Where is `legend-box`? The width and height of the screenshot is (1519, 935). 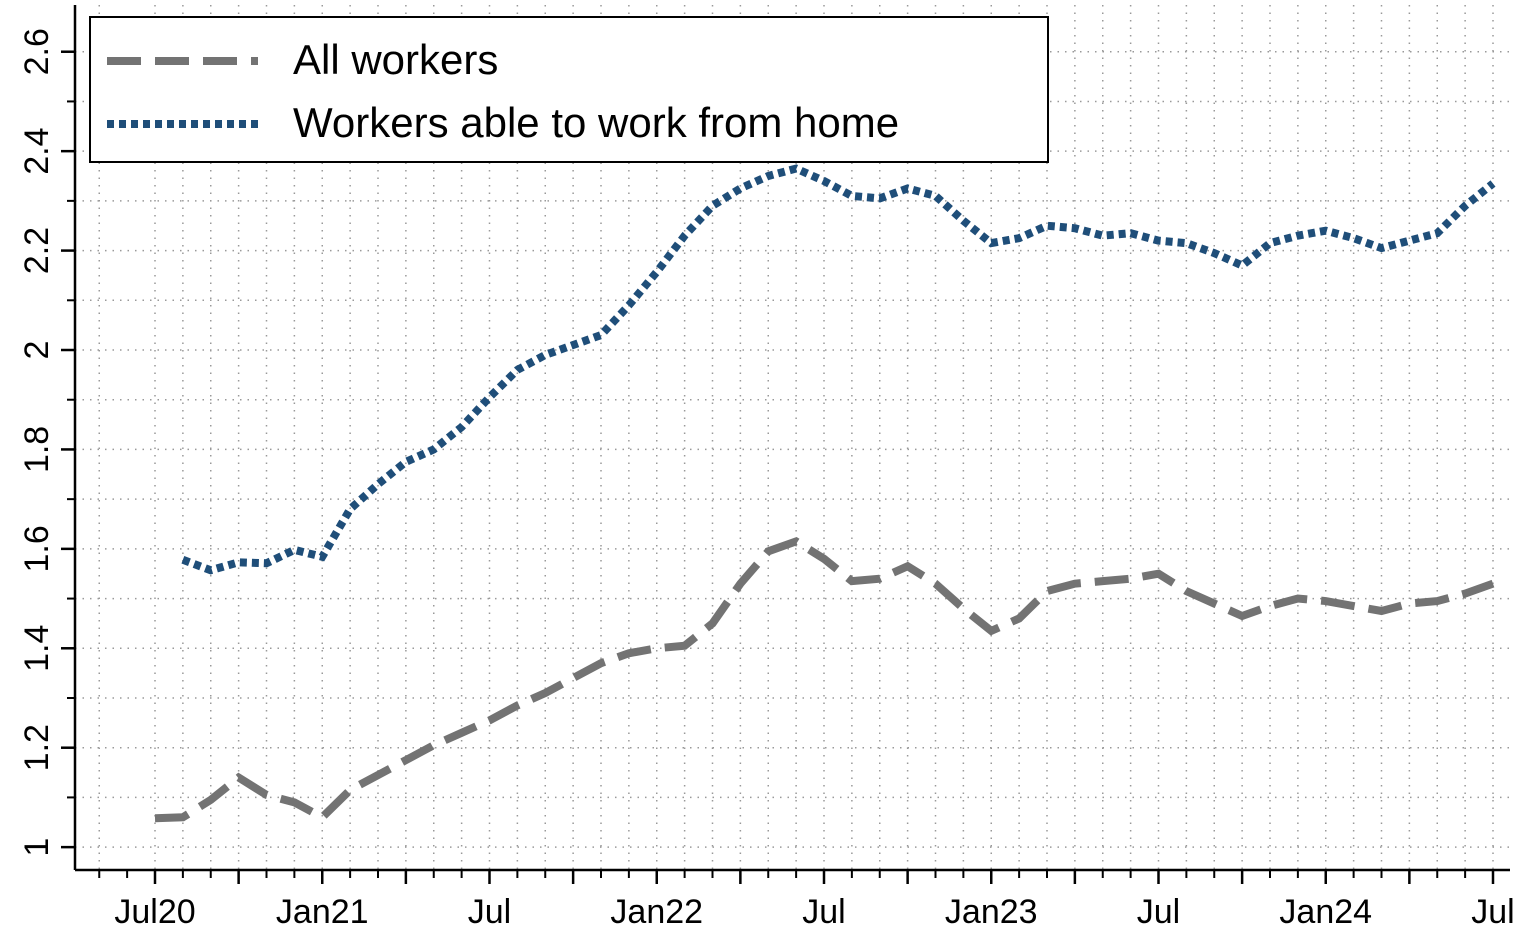
legend-box is located at coordinates (569, 89).